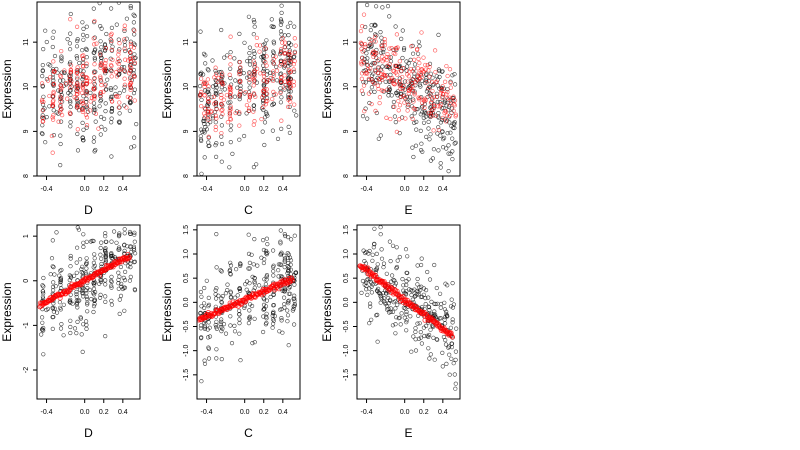 The width and height of the screenshot is (800, 450). Describe the element at coordinates (47, 189) in the screenshot. I see `x-tick-label: -0.4` at that location.